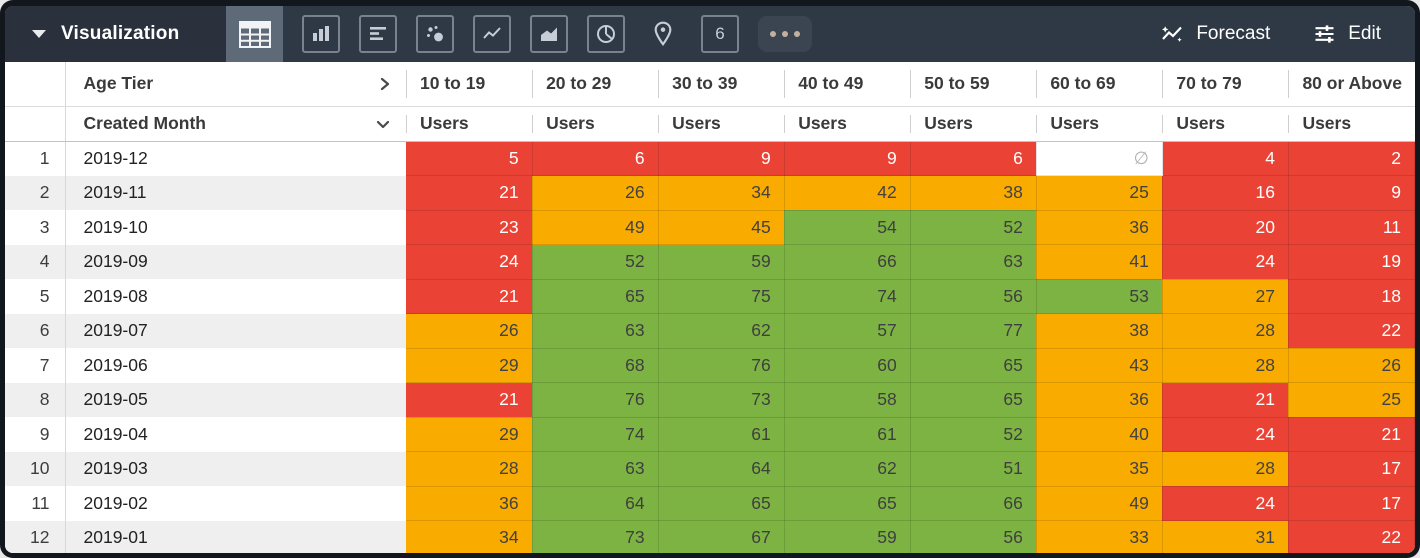 The height and width of the screenshot is (558, 1420). Describe the element at coordinates (1225, 296) in the screenshot. I see `value-cell: 27` at that location.